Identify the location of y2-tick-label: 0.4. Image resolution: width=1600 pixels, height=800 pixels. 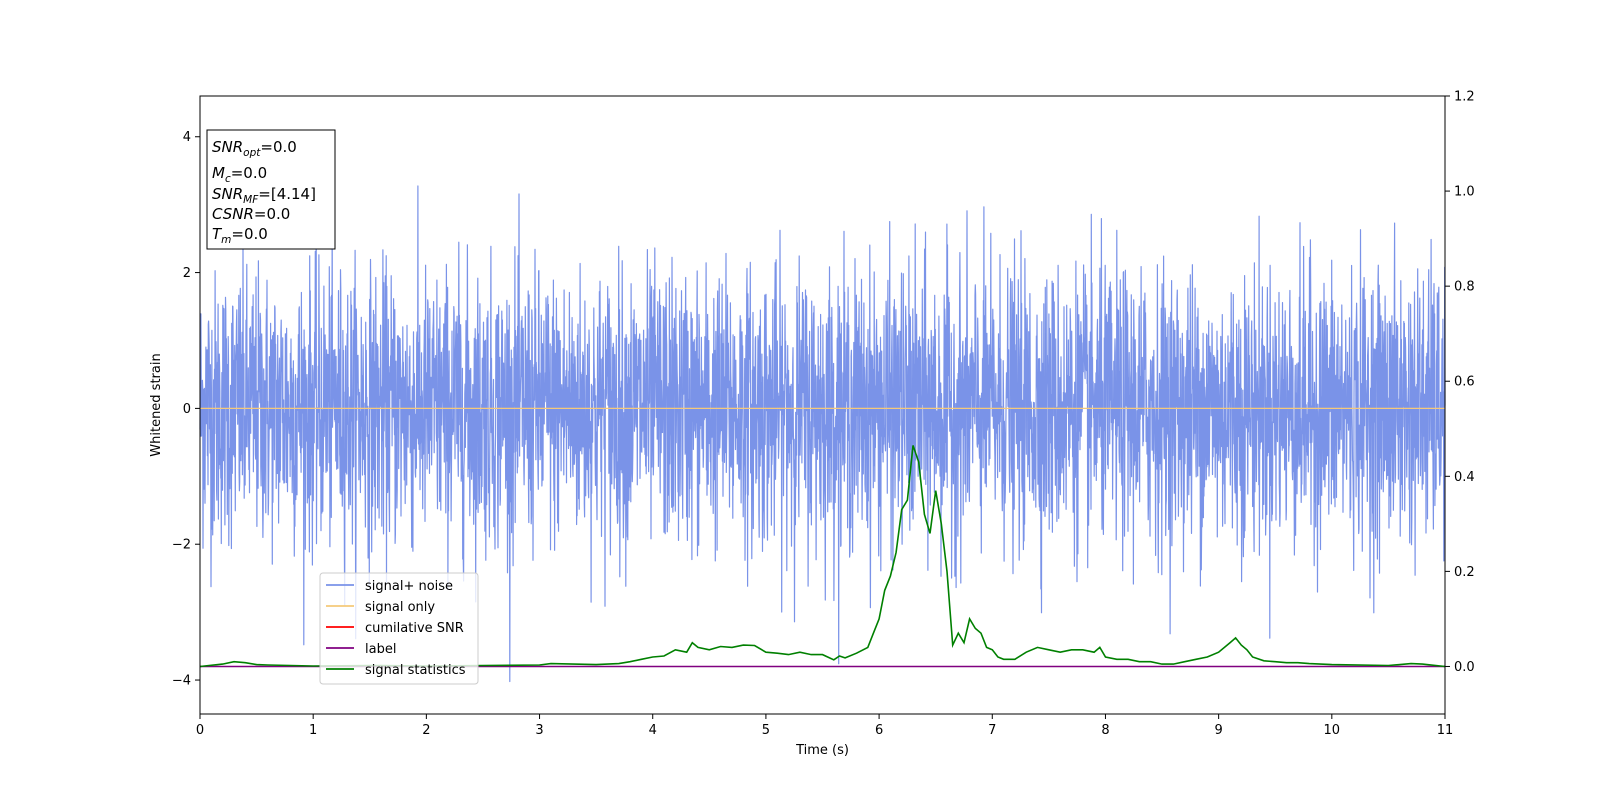
(1464, 477).